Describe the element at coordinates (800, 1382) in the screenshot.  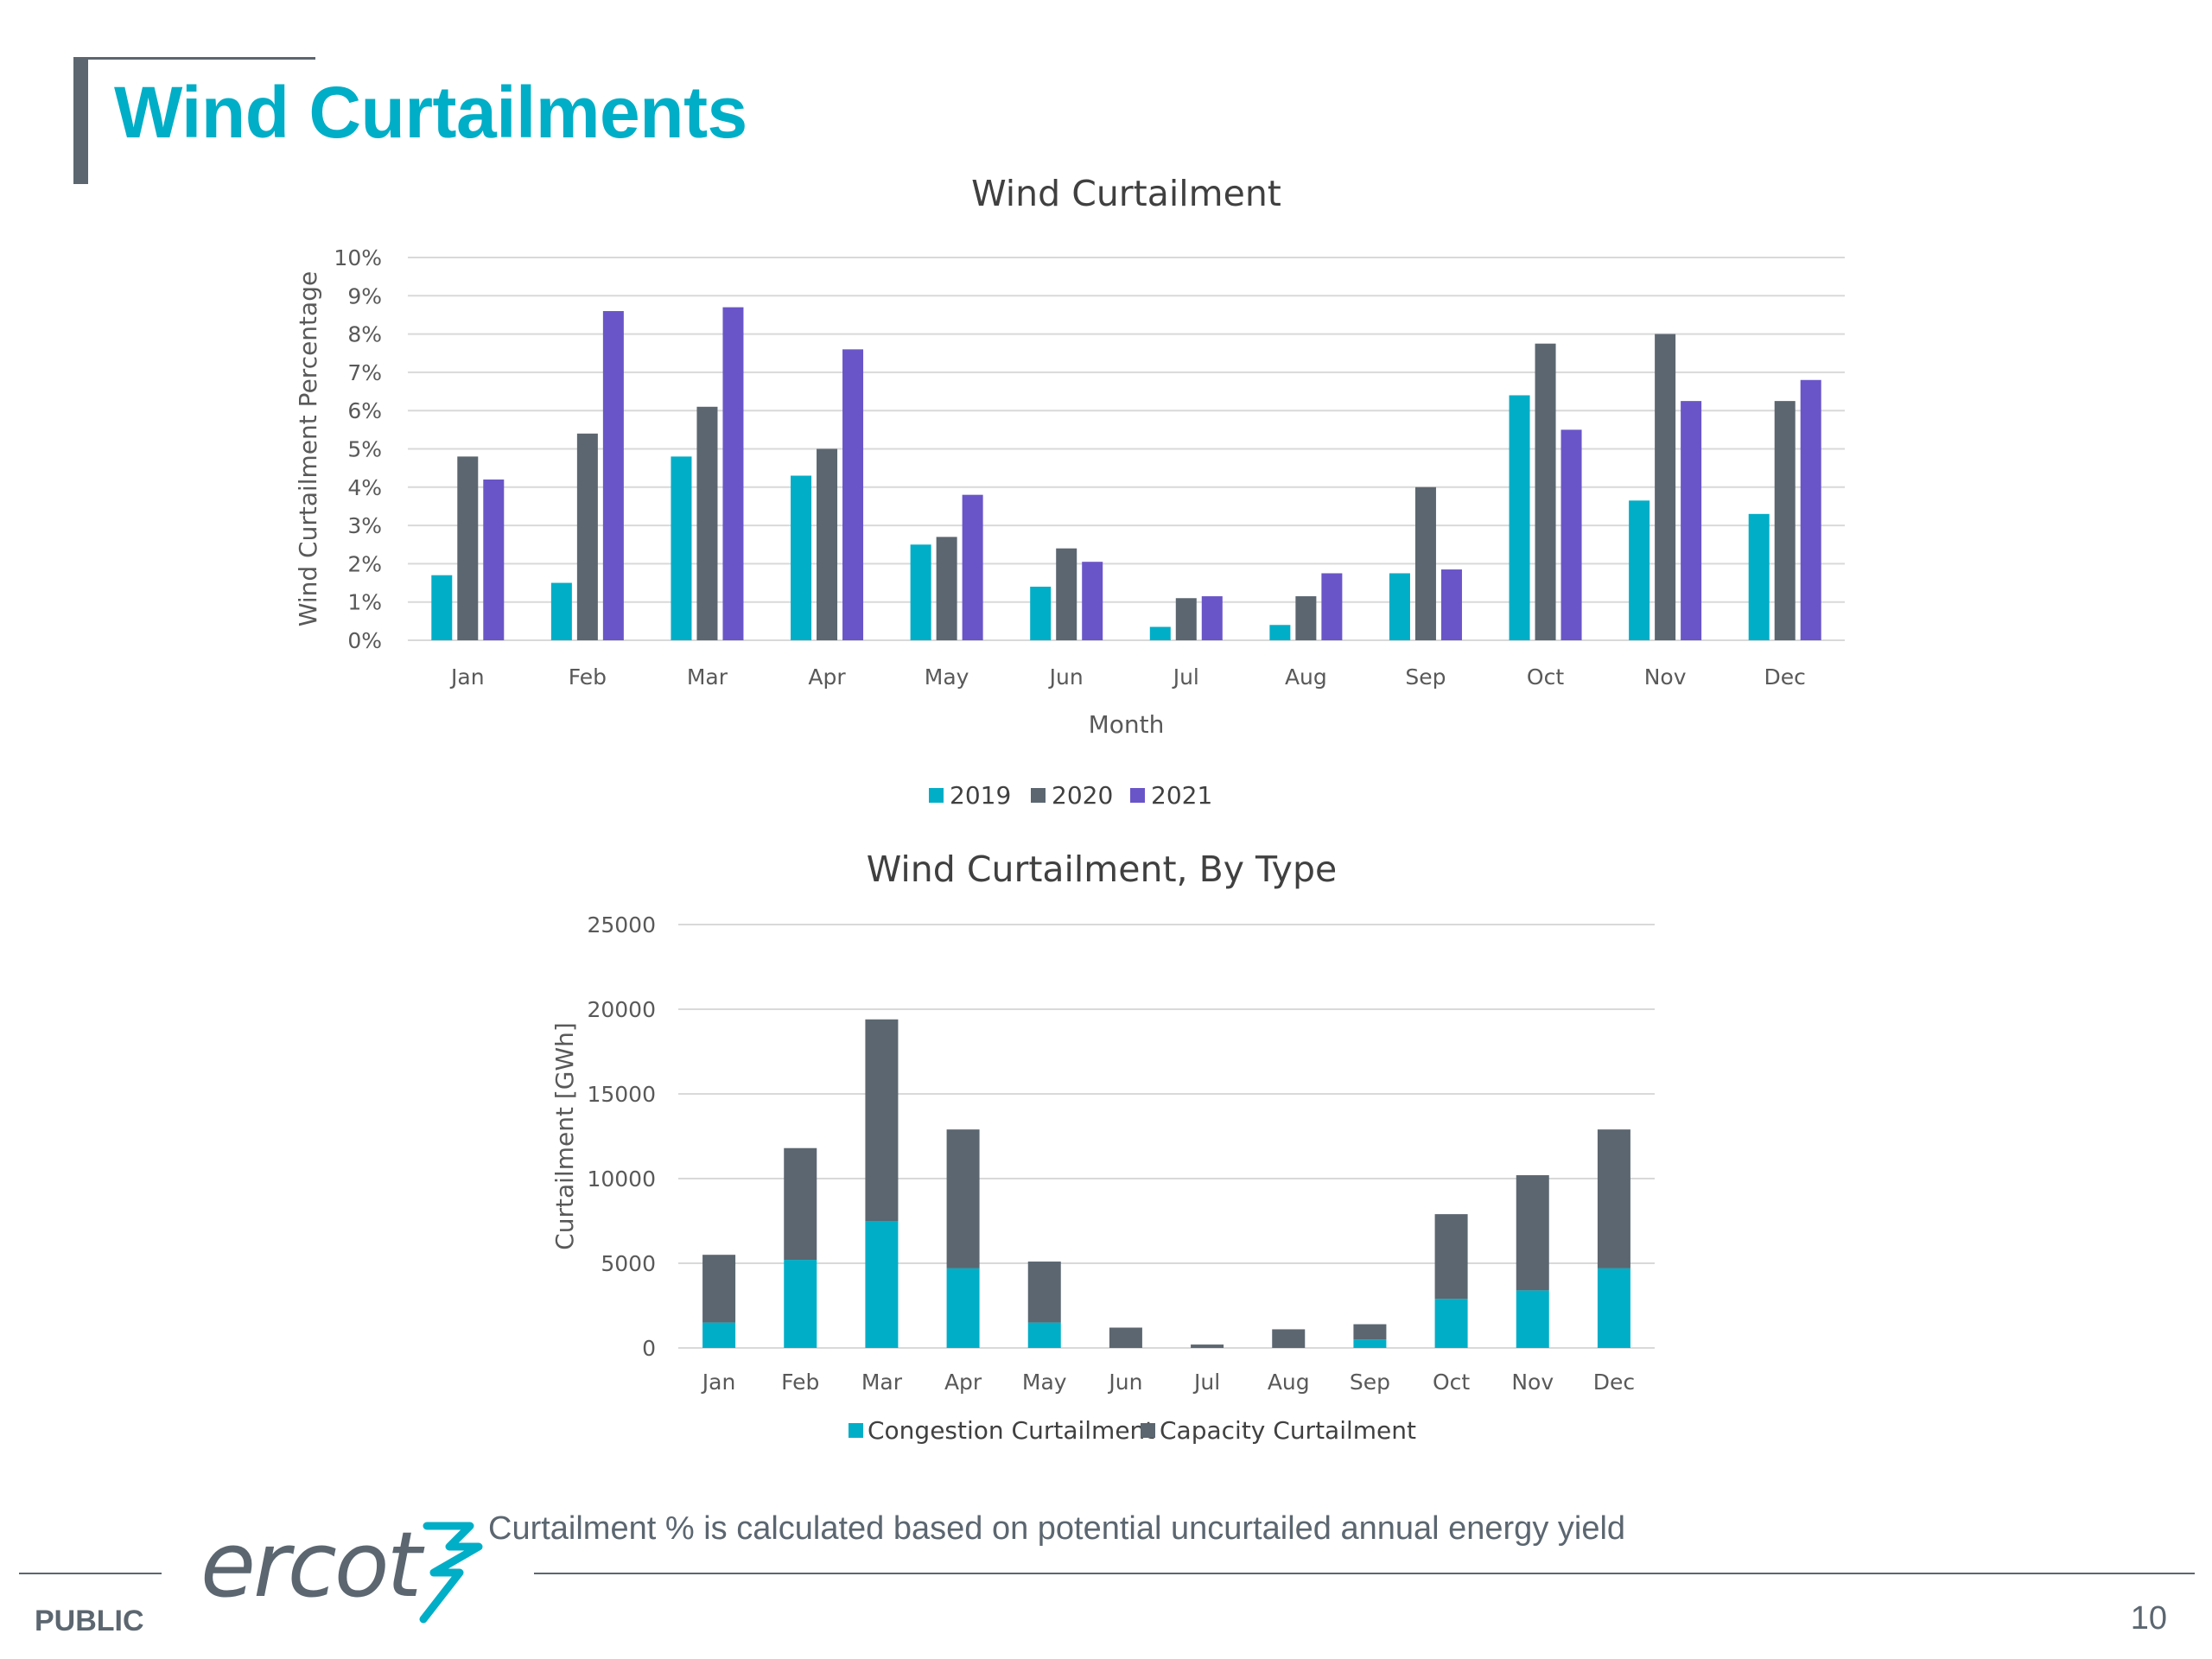
I see `chart2-xtick-label: Feb` at that location.